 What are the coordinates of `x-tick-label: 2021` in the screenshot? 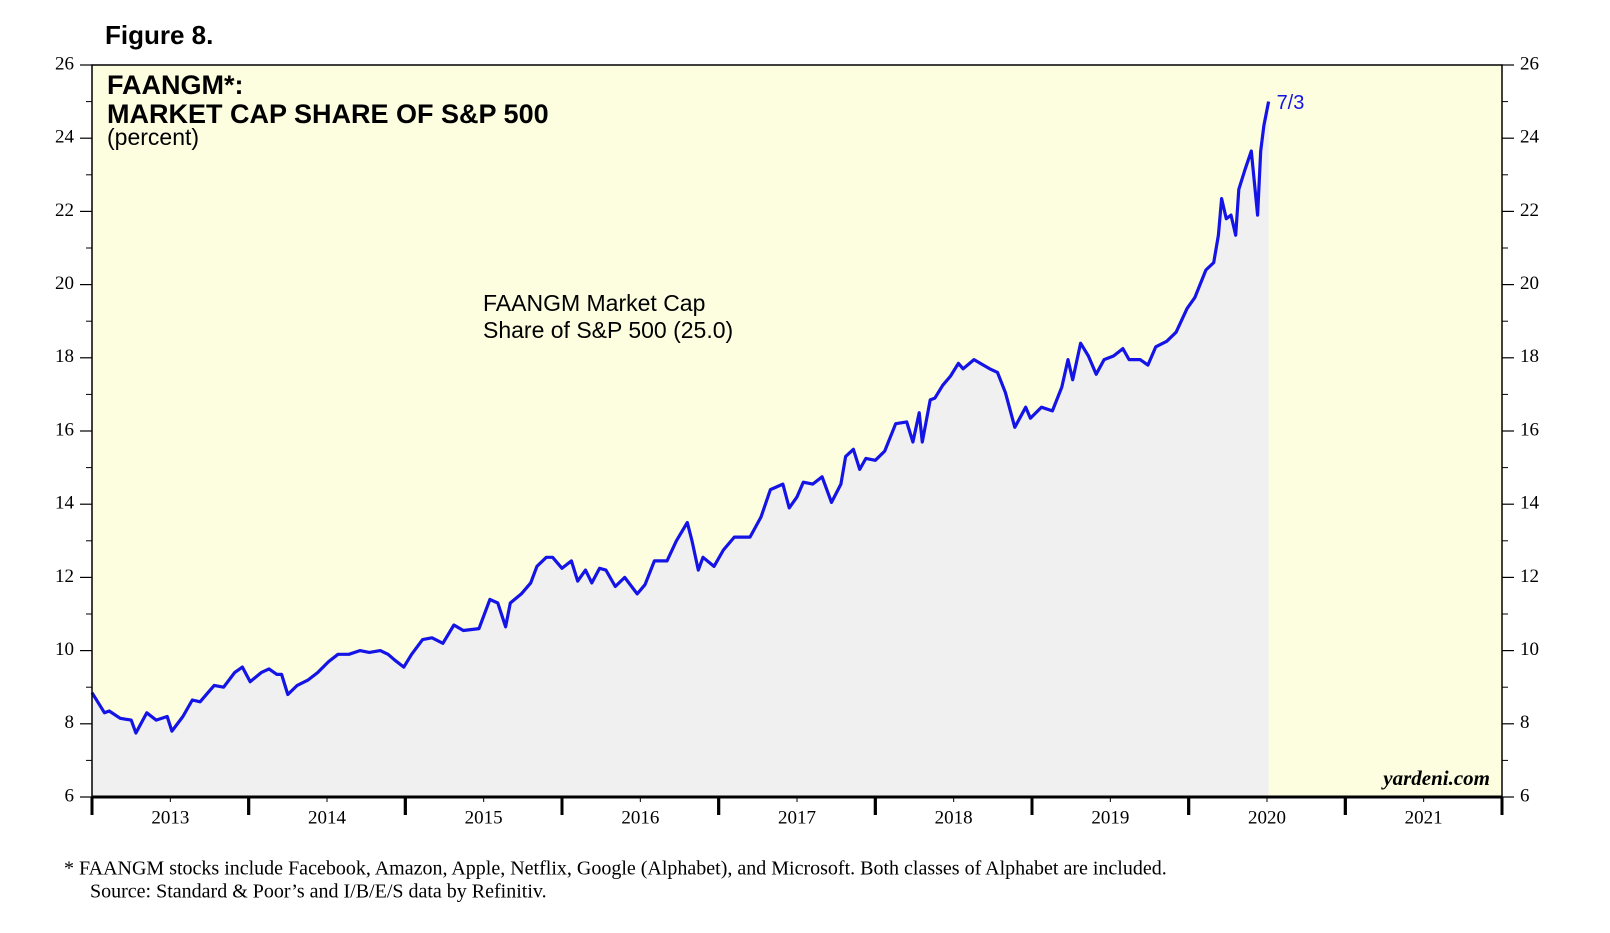 It's located at (1424, 817).